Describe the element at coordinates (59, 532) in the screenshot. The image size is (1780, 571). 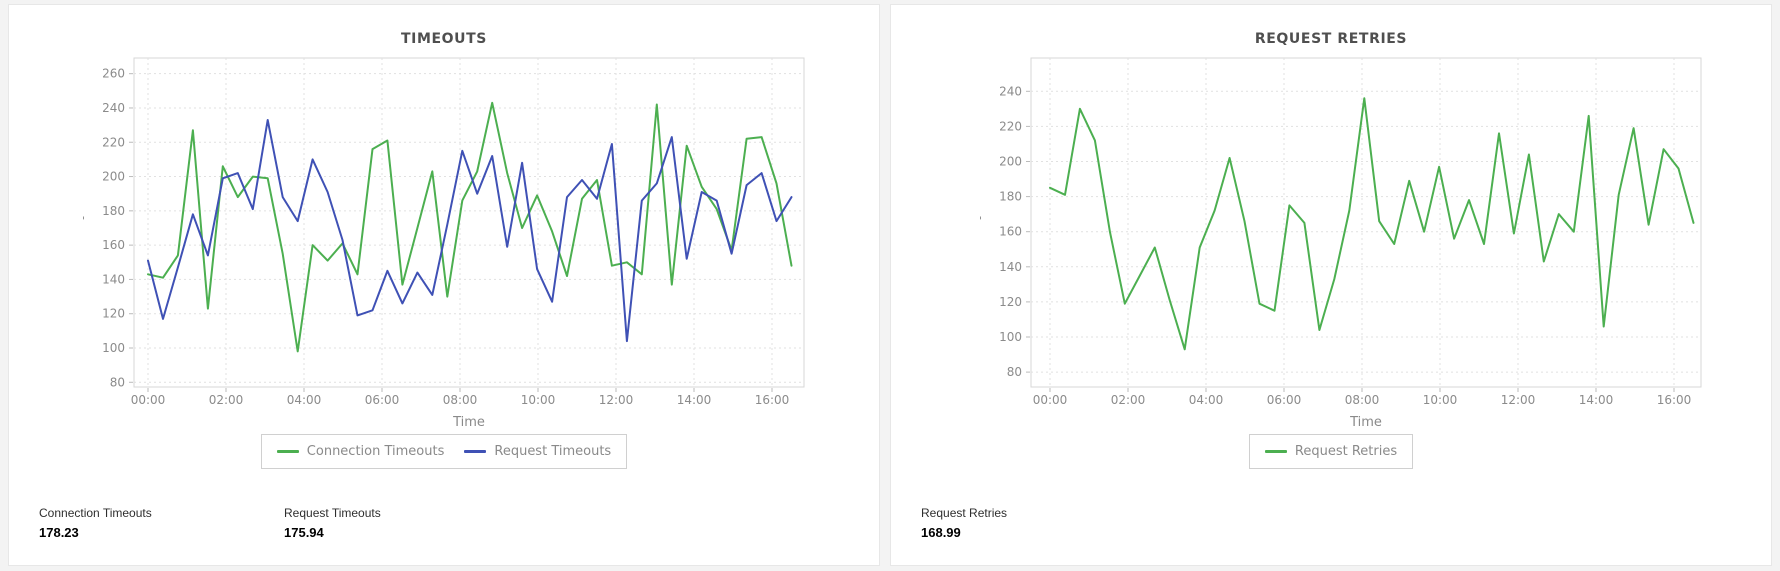
I see `stat-value: 178.23` at that location.